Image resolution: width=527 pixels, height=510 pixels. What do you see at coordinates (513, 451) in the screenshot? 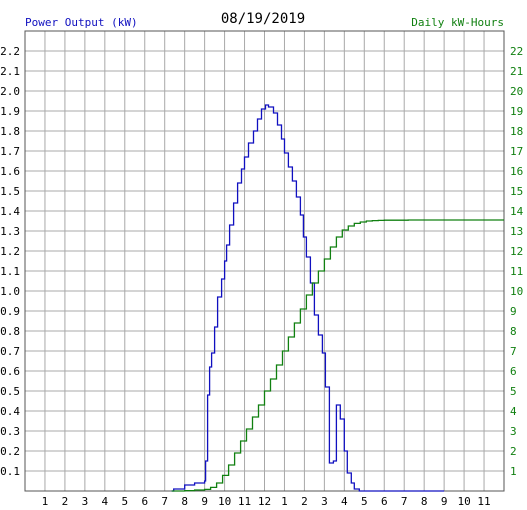
I see `right-tick-label: 2` at bounding box center [513, 451].